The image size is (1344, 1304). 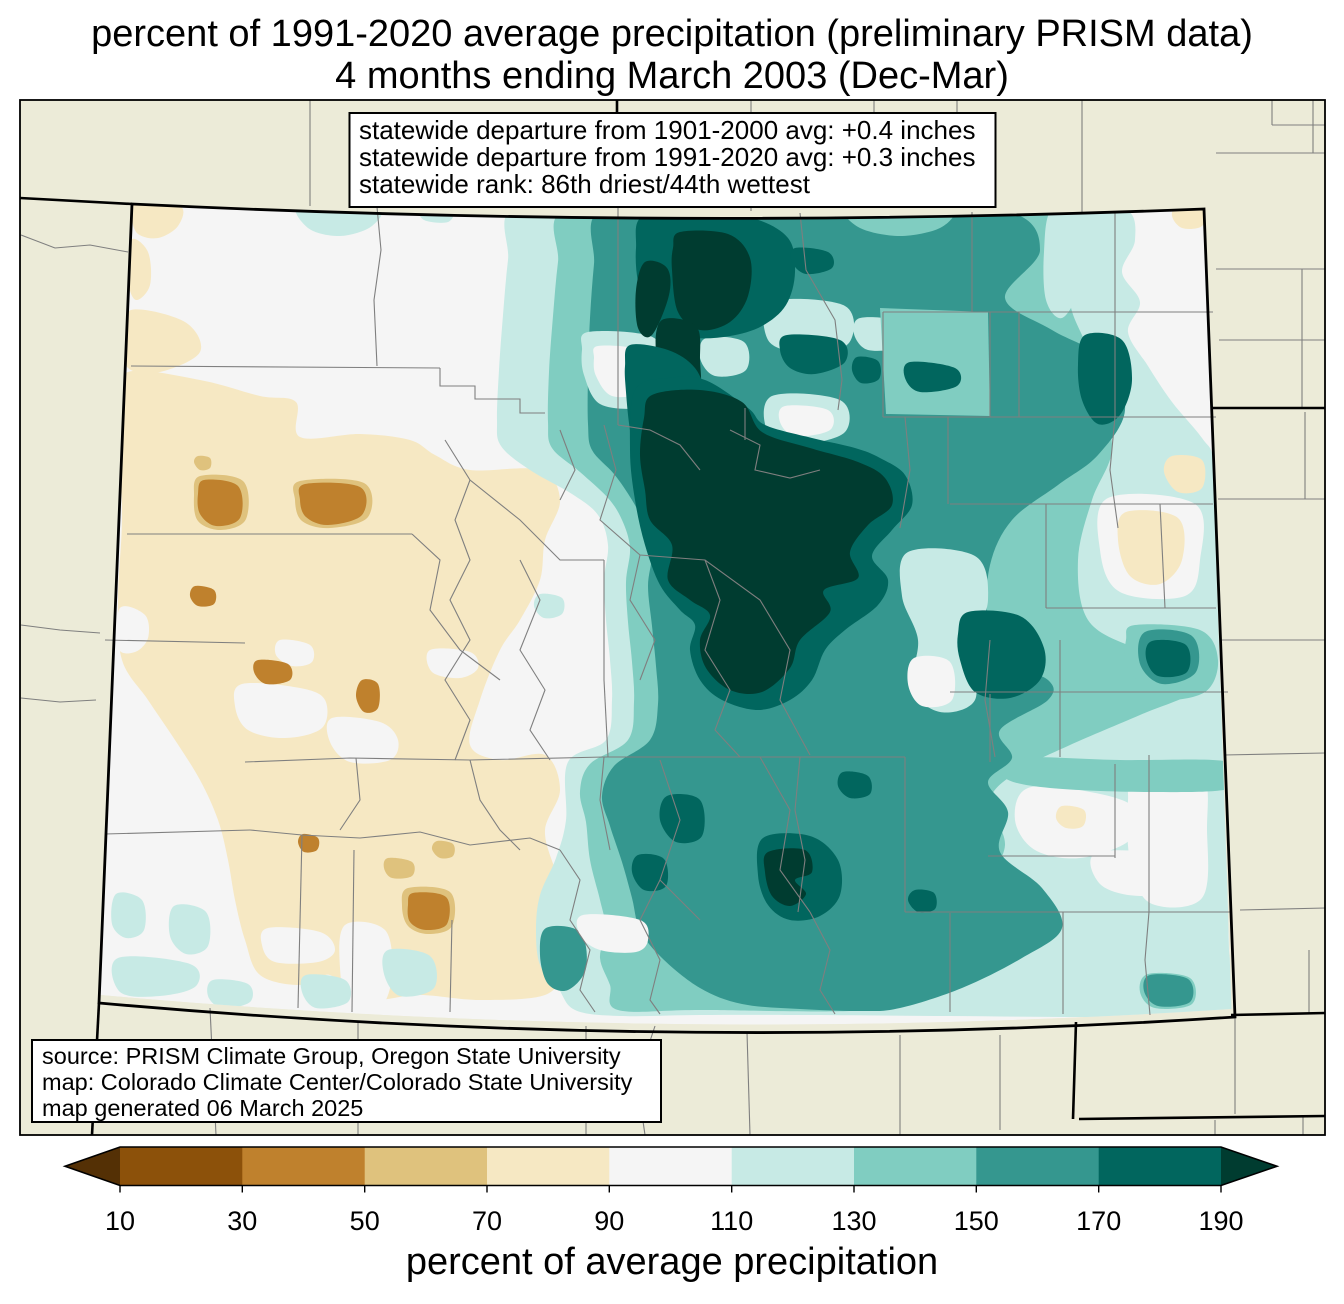 What do you see at coordinates (1098, 1221) in the screenshot?
I see `svg-text: 170` at bounding box center [1098, 1221].